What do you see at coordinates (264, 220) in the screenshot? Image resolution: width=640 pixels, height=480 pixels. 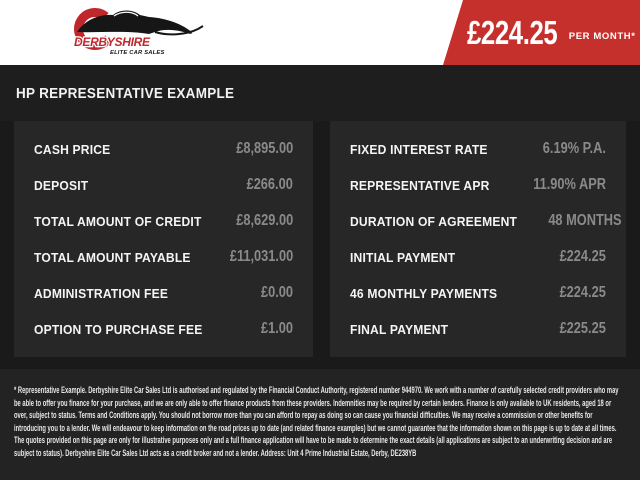 I see `row-value: £8,629.00` at bounding box center [264, 220].